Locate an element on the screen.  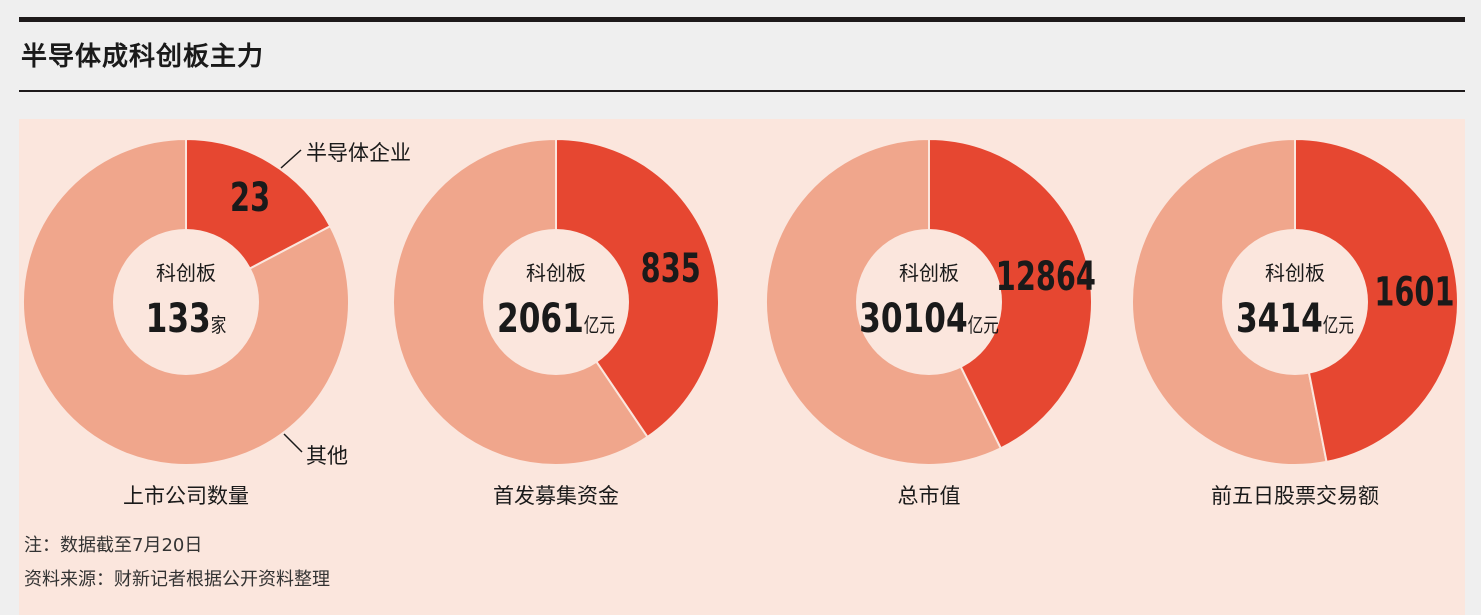
highlight-value-label: 1601 is located at coordinates (1414, 293).